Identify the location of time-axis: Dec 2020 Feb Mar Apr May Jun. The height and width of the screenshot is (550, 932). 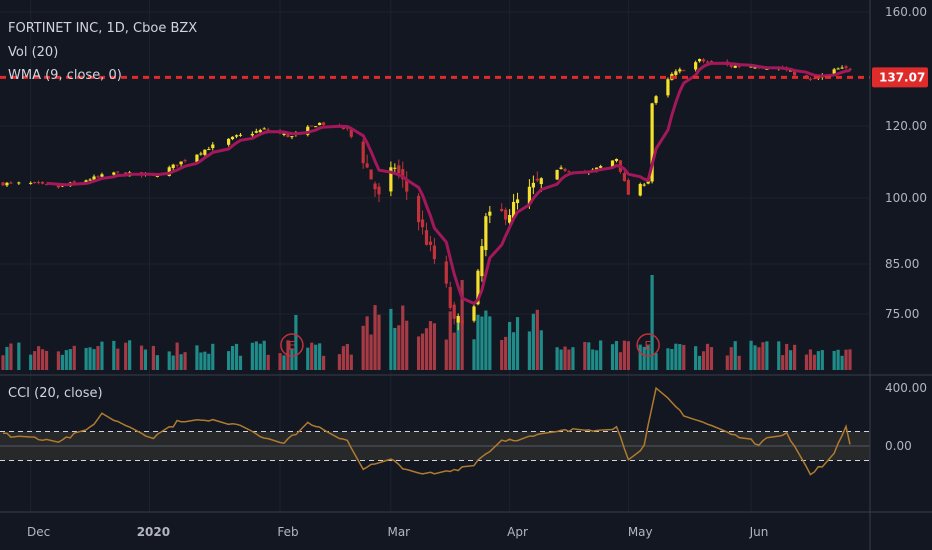
(397, 532).